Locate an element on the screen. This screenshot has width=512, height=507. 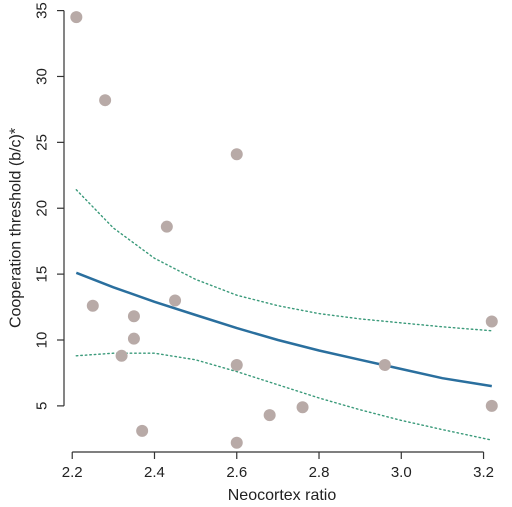
x-ticks: 2.2 2.4 2.6 2.8 3.0 3.2 is located at coordinates (278, 466).